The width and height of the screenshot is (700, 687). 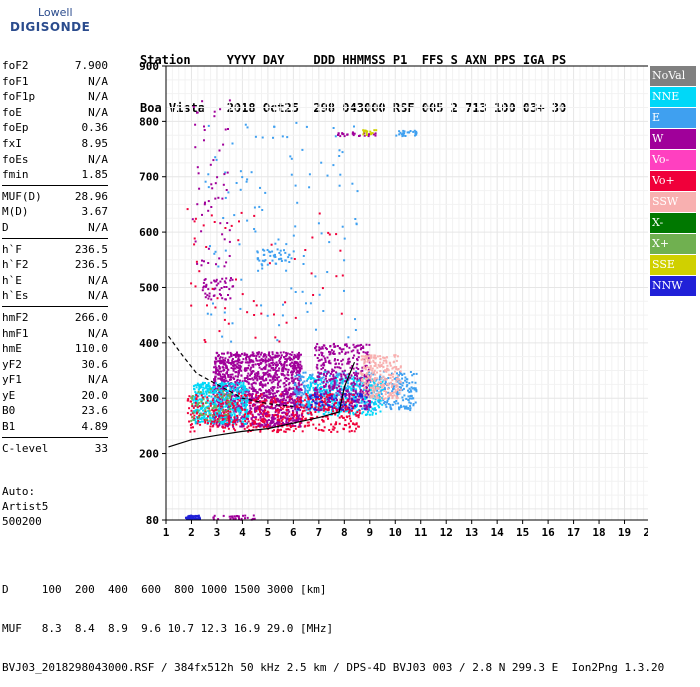 What do you see at coordinates (9, 395) in the screenshot?
I see `param-name: yE` at bounding box center [9, 395].